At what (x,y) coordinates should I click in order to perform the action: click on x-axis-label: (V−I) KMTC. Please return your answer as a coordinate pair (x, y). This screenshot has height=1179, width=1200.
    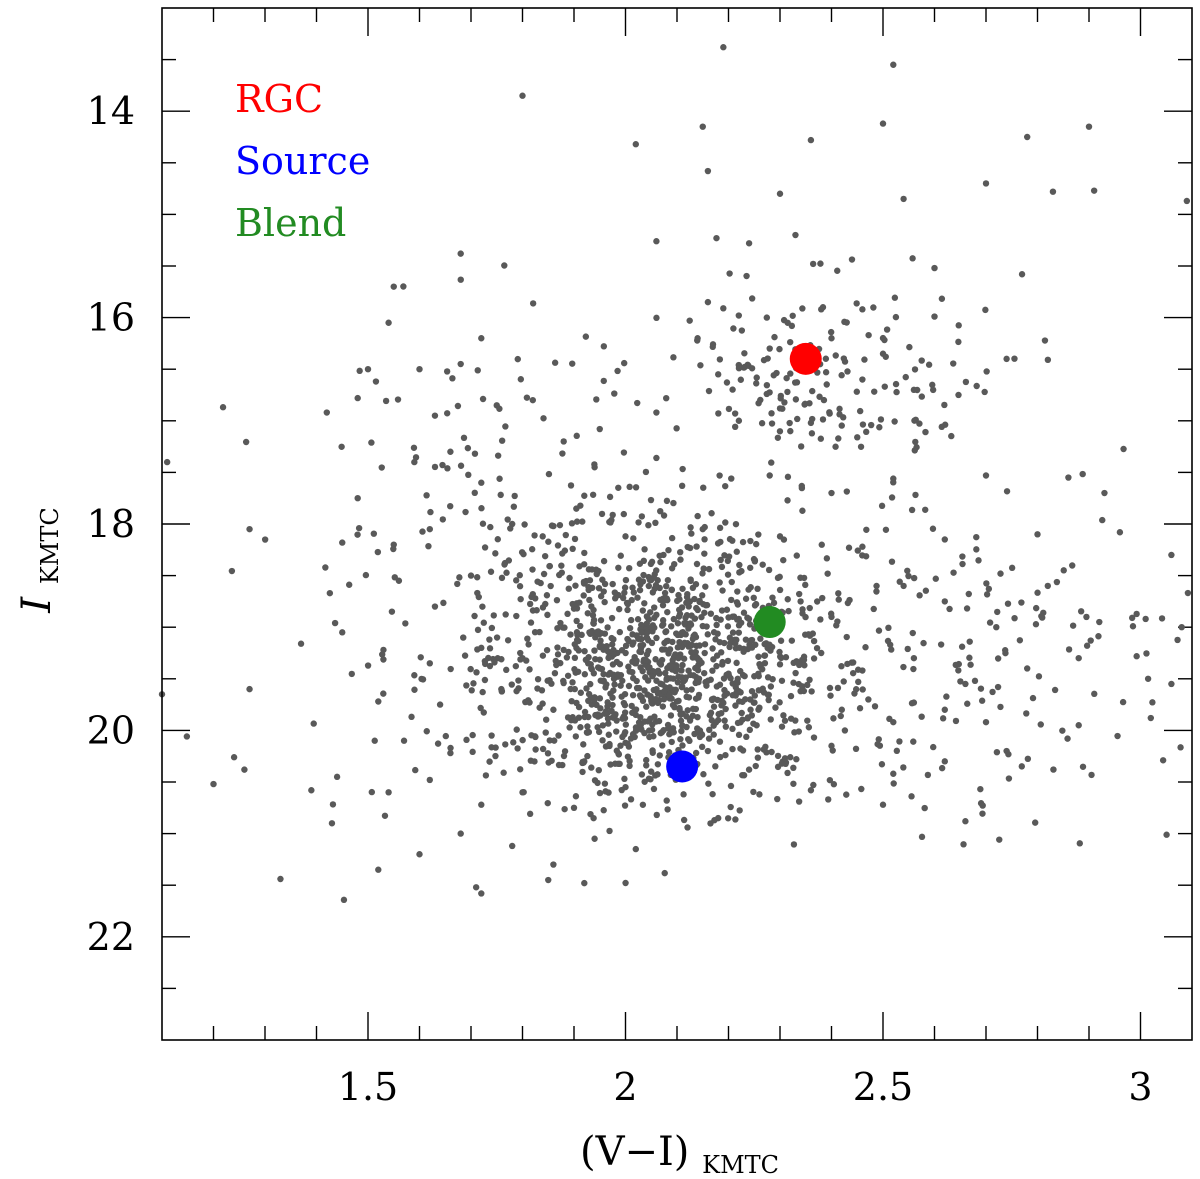
    Looking at the image, I should click on (679, 1154).